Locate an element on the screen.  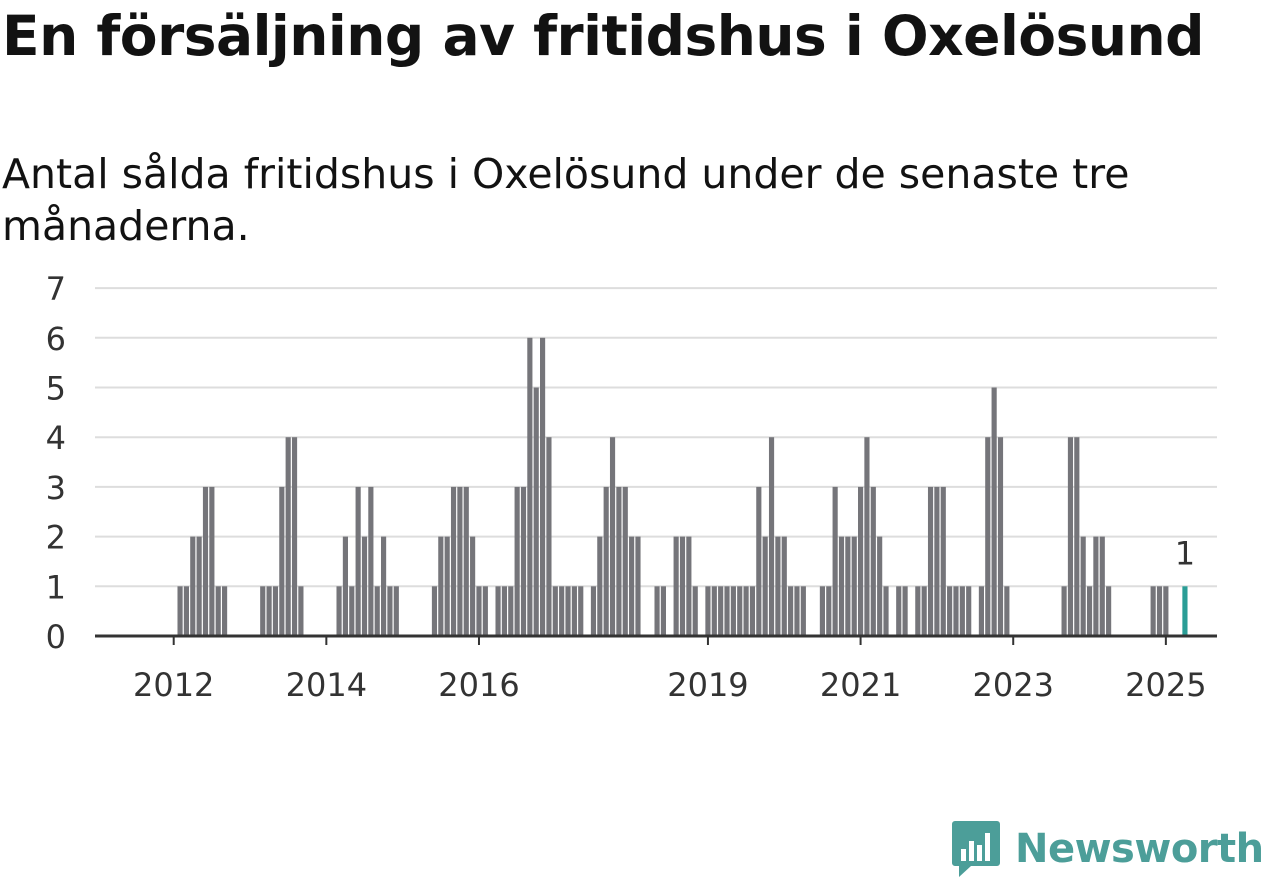
highlight-value-label: 1 is located at coordinates (1185, 553).